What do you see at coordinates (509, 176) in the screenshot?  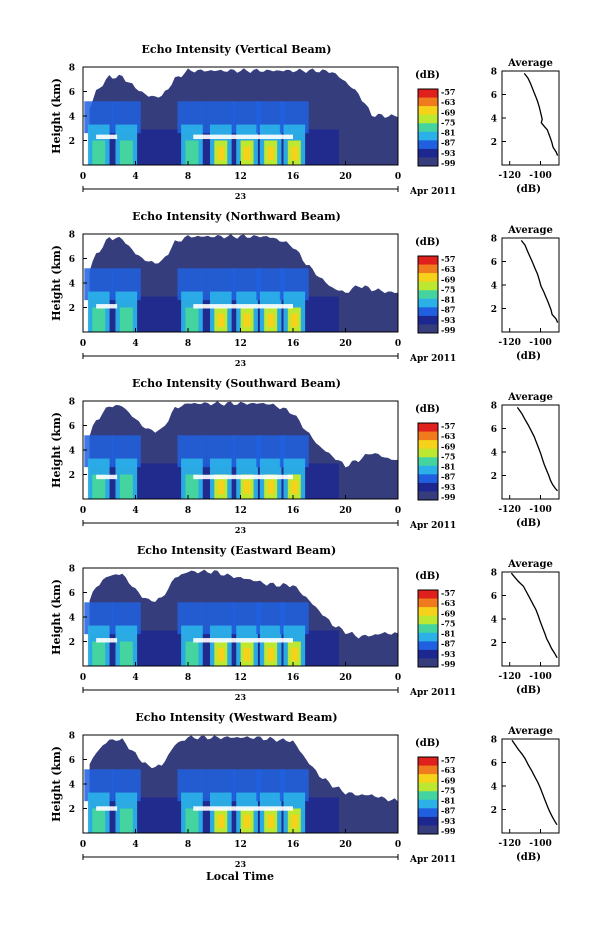 I see `average-x-tick-label: -120` at bounding box center [509, 176].